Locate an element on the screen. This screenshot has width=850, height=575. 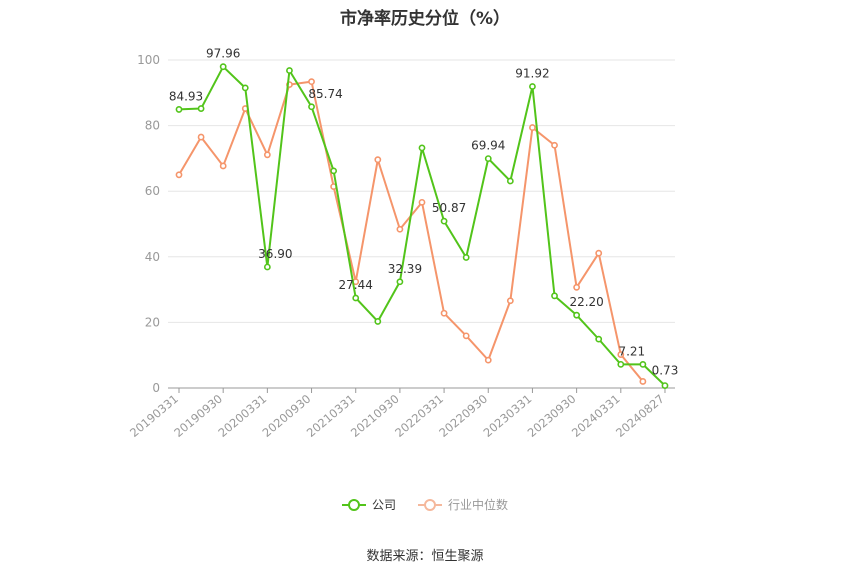
legend-swatch-company is located at coordinates (353, 504).